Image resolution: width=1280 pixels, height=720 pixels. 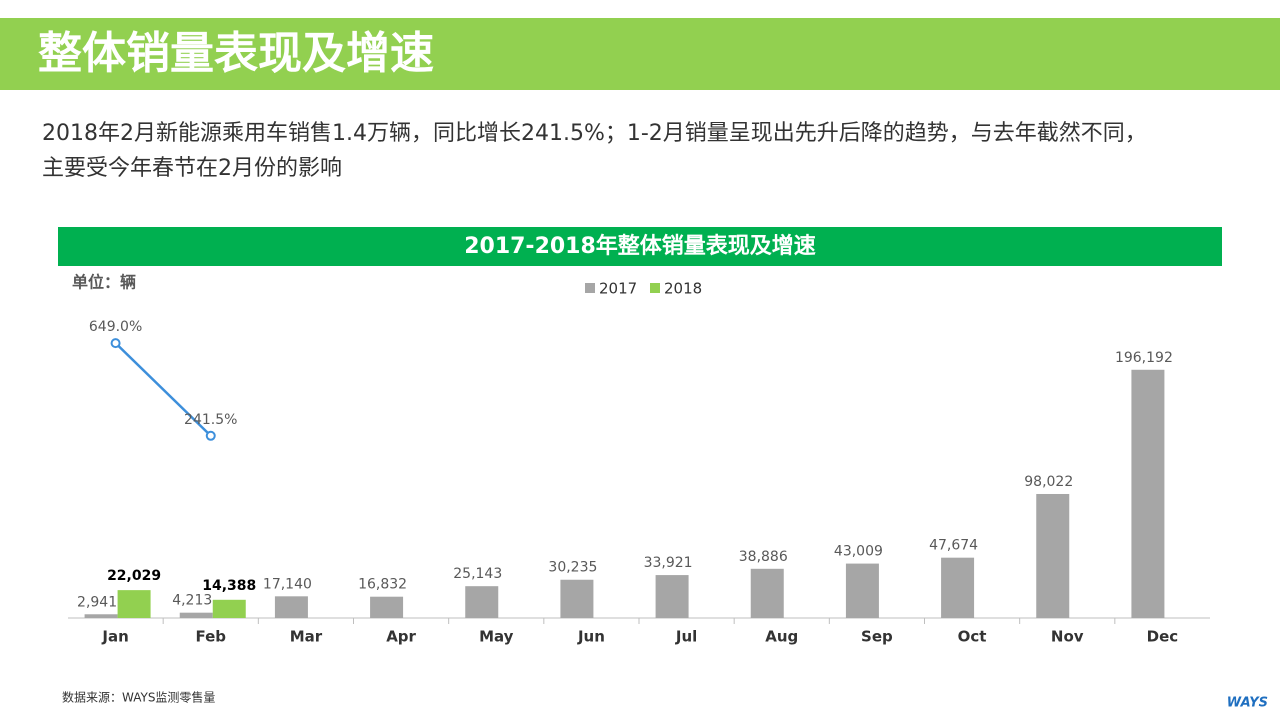 What do you see at coordinates (953, 546) in the screenshot?
I see `data-label: 47,674` at bounding box center [953, 546].